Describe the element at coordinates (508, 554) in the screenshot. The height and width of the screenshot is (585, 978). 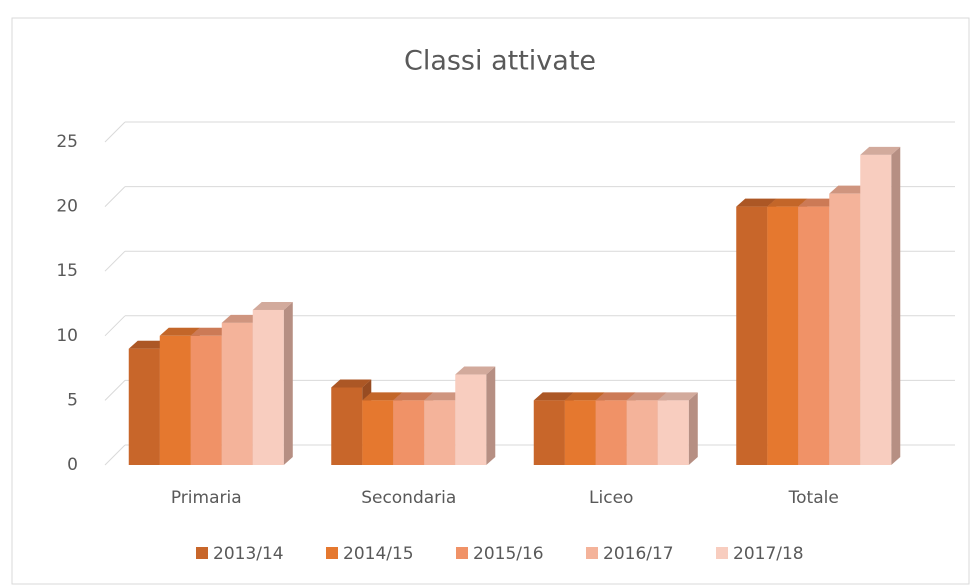
I see `legend-label: 2015/16` at that location.